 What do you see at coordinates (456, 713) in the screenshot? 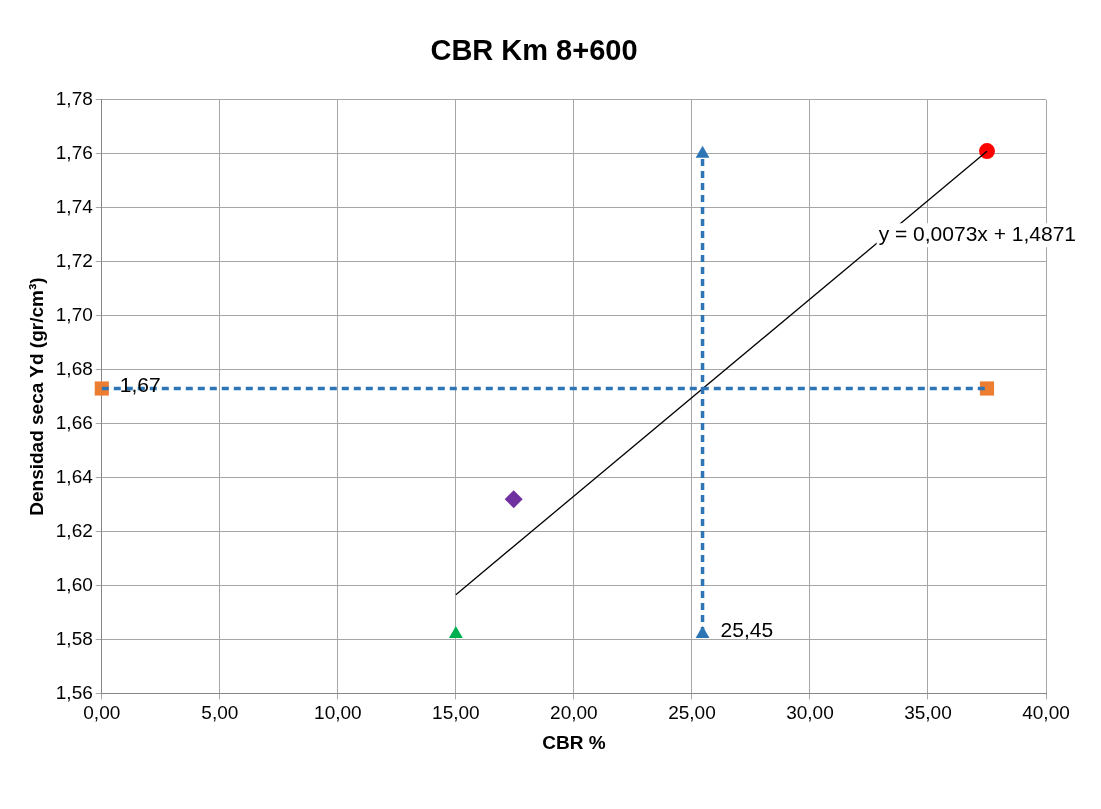
I see `x-tick-label: 15,00` at bounding box center [456, 713].